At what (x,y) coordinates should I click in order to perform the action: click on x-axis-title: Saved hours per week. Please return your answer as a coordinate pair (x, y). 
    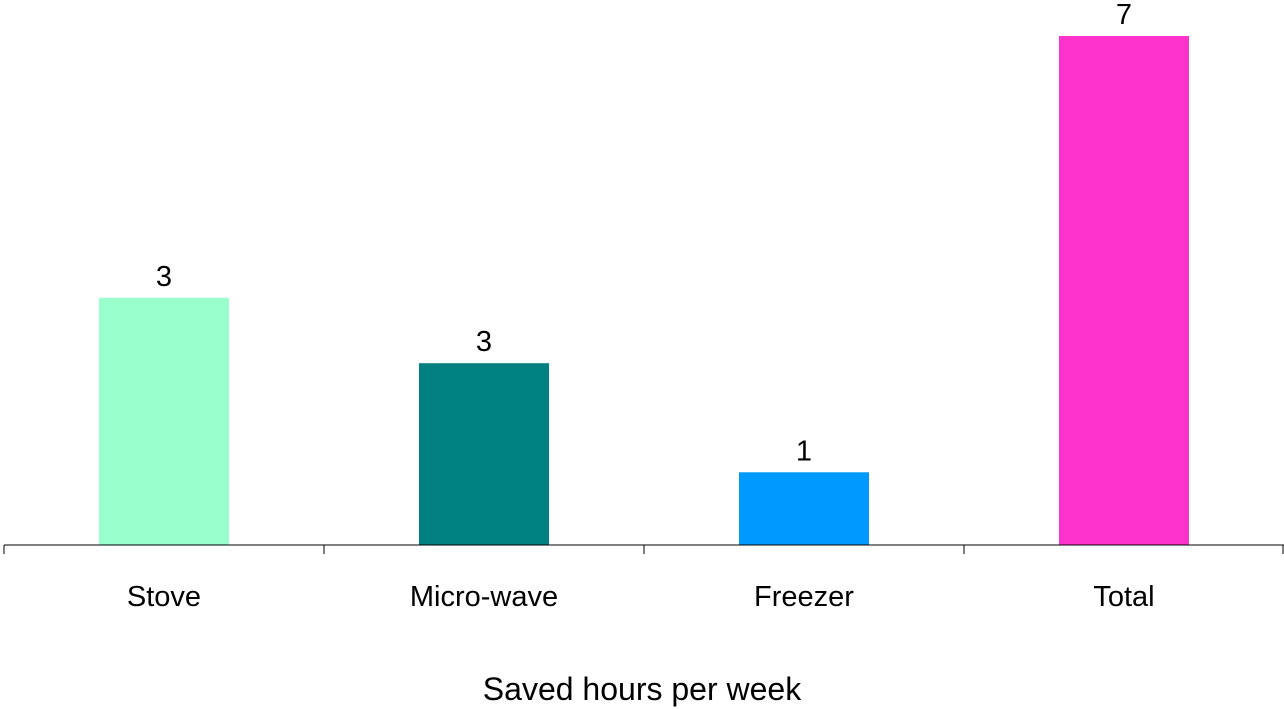
    Looking at the image, I should click on (642, 689).